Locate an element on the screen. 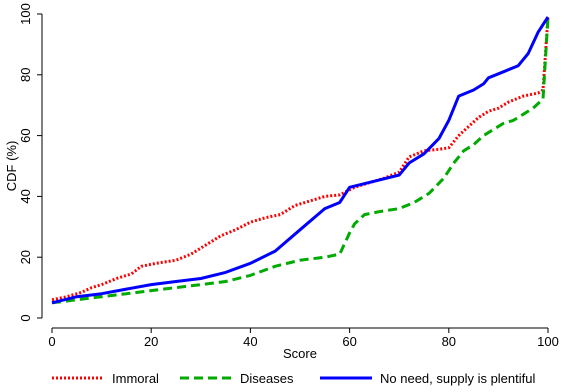  y-tick-label: 20 is located at coordinates (25, 257).